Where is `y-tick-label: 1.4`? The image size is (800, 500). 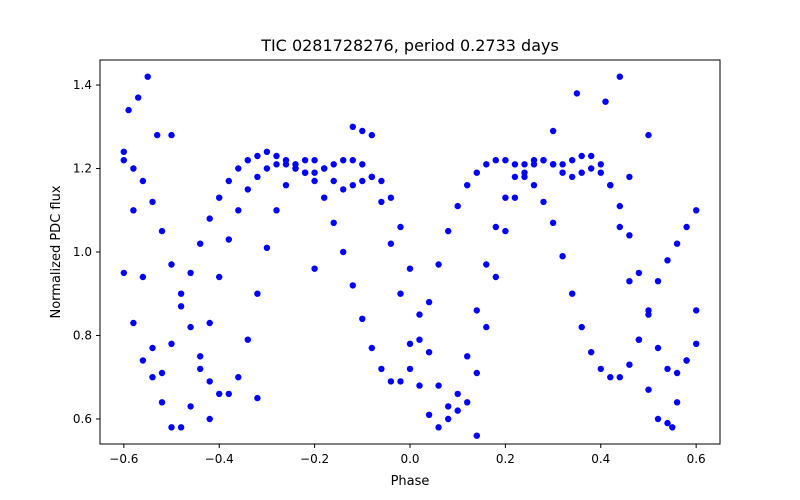 y-tick-label: 1.4 is located at coordinates (82, 85).